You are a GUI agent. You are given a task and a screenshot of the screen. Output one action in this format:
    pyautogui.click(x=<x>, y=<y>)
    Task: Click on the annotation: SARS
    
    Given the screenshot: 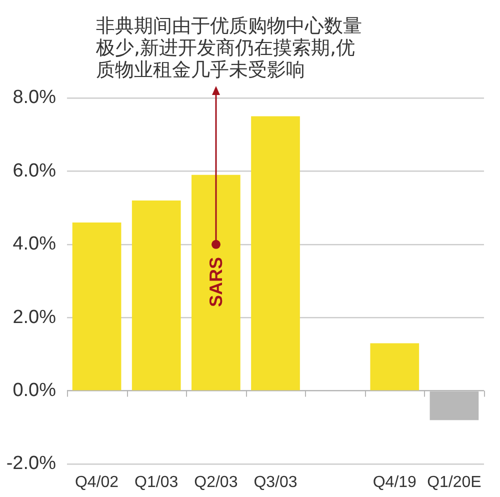 What is the action you would take?
    pyautogui.click(x=216, y=282)
    